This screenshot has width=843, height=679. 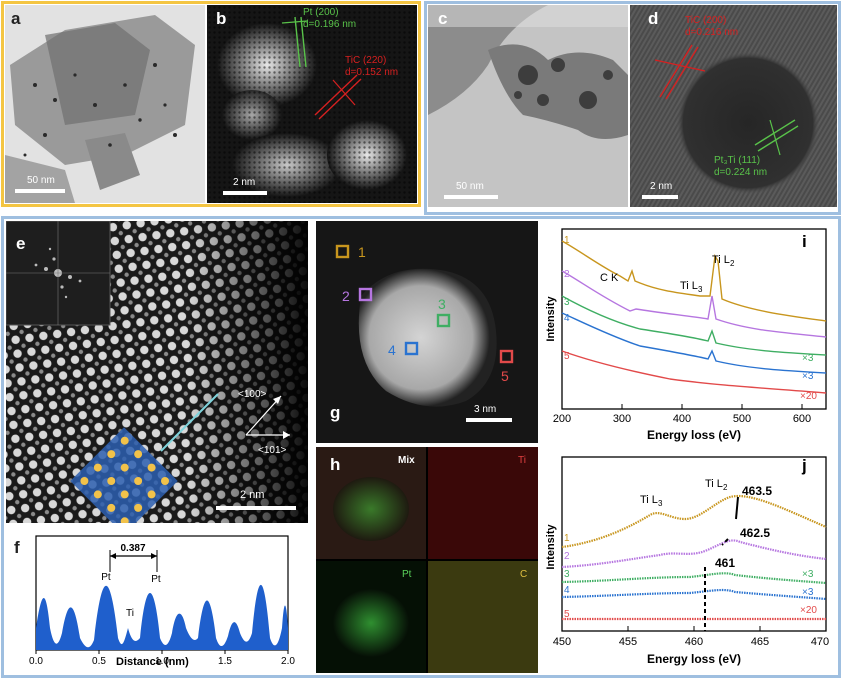 I want to click on tick-label: 455, so click(x=628, y=642).